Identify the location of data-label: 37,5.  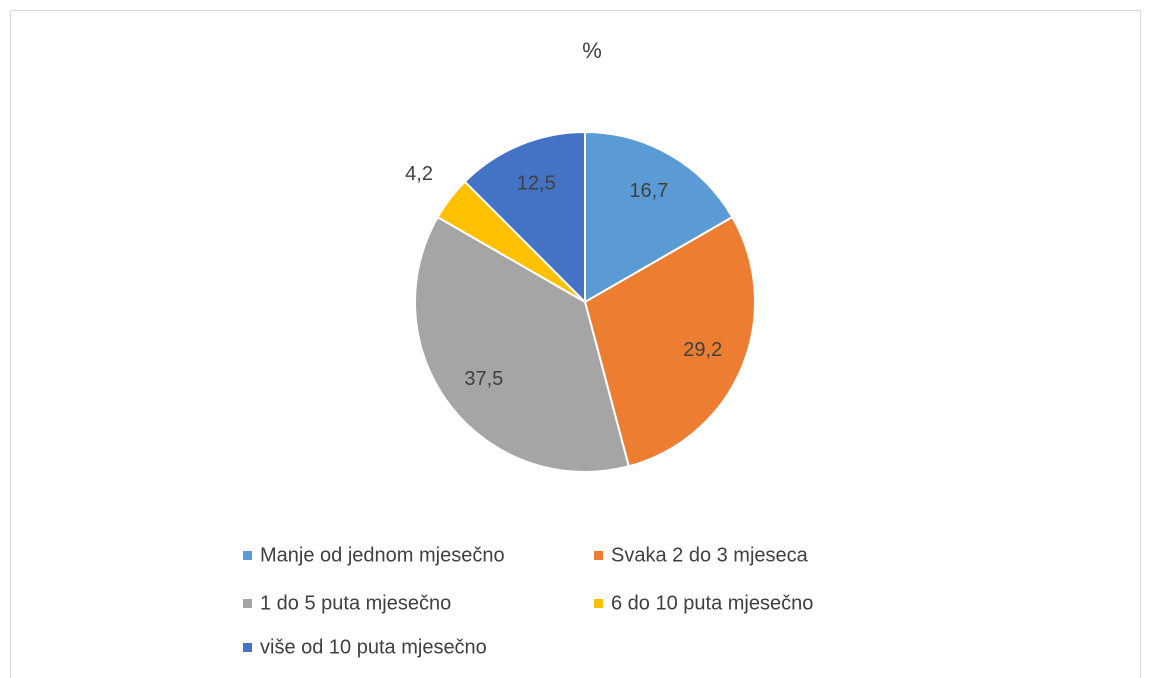
(483, 379).